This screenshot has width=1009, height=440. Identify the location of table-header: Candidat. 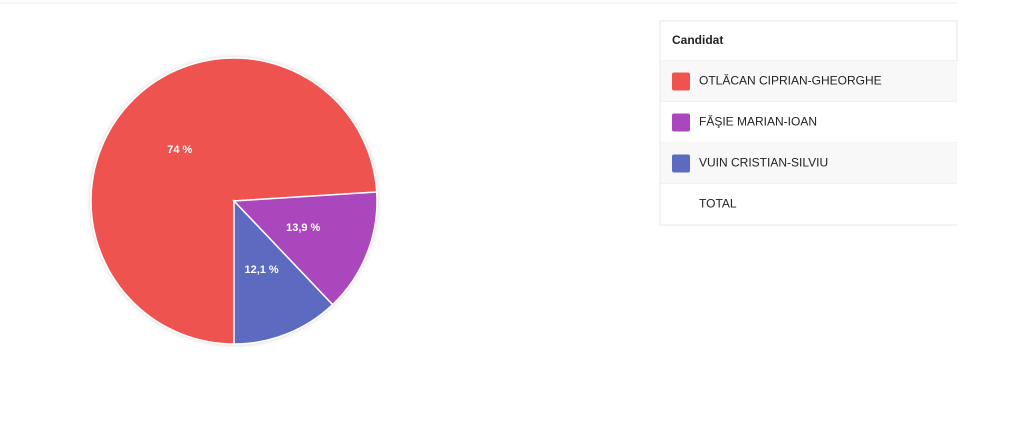
(697, 40).